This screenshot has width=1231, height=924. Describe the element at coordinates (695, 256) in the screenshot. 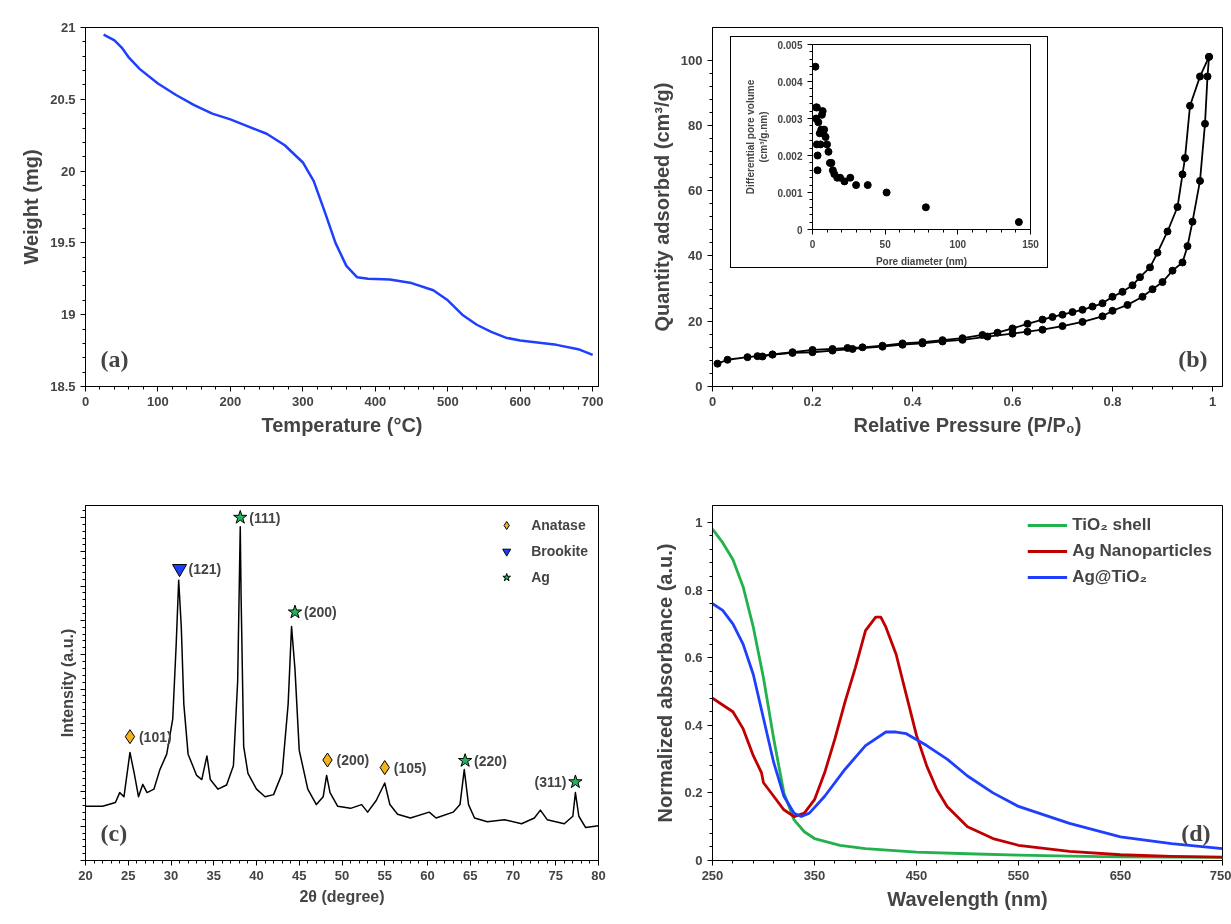

I see `y-tick-label: 40` at that location.